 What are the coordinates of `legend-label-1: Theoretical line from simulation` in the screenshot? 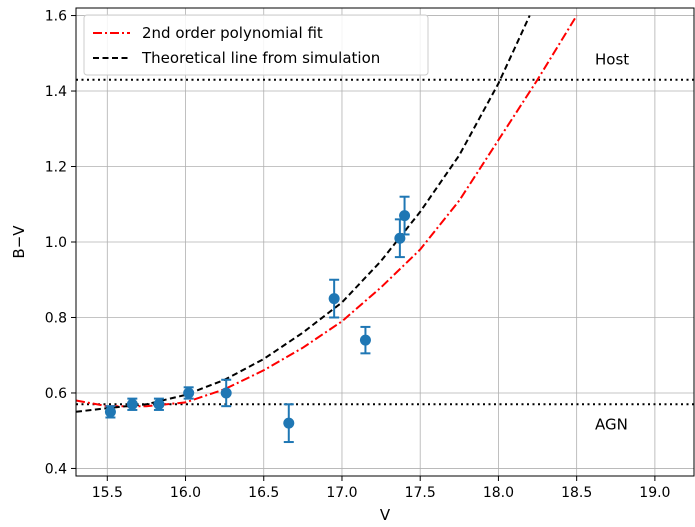 It's located at (260, 58).